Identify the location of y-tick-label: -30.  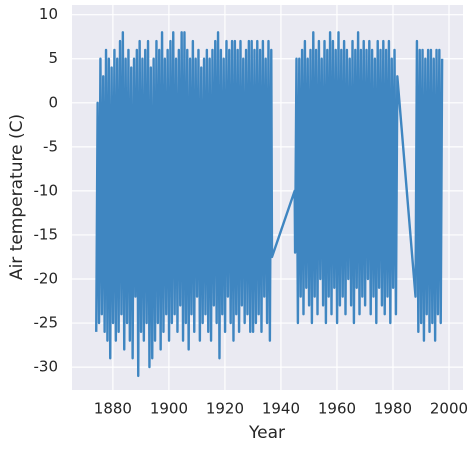
(46, 367).